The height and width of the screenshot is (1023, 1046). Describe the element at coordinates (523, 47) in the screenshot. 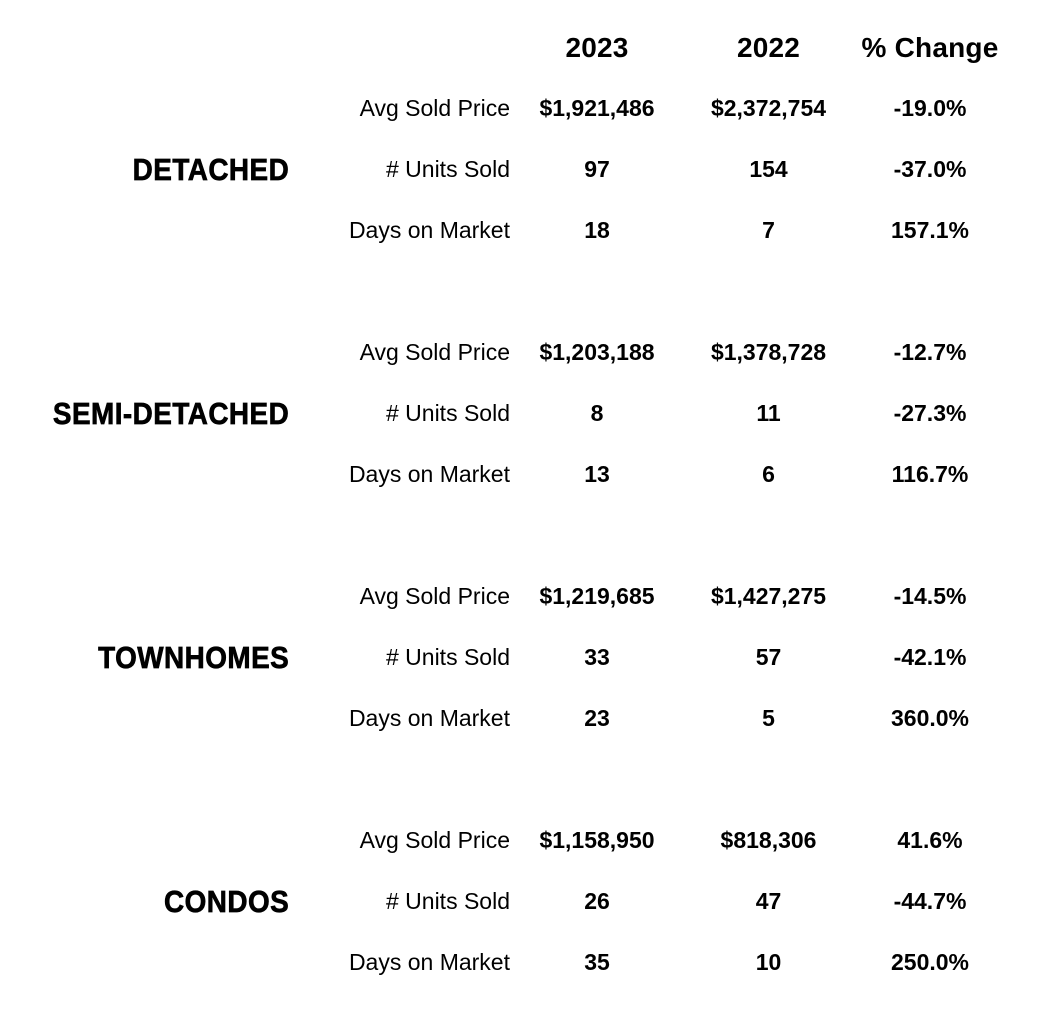

I see `table-header-row: 2023 2022 % Change` at that location.